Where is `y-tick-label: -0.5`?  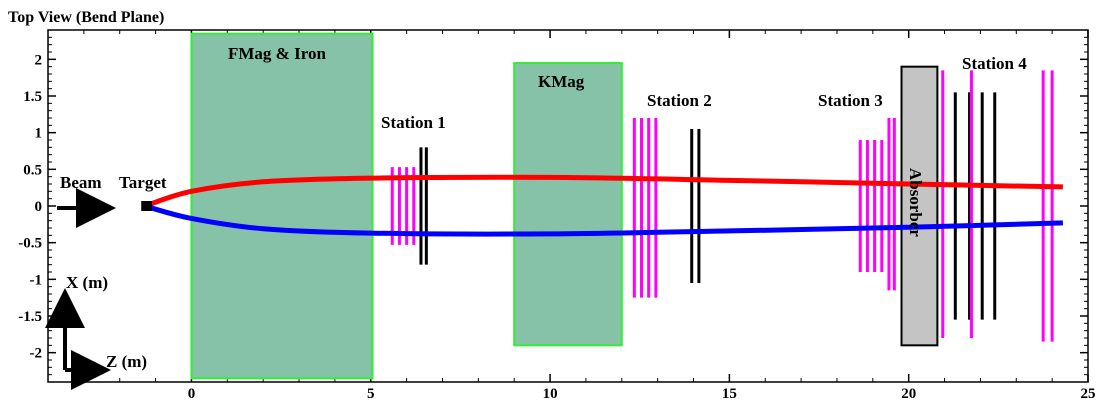
y-tick-label: -0.5 is located at coordinates (30, 244).